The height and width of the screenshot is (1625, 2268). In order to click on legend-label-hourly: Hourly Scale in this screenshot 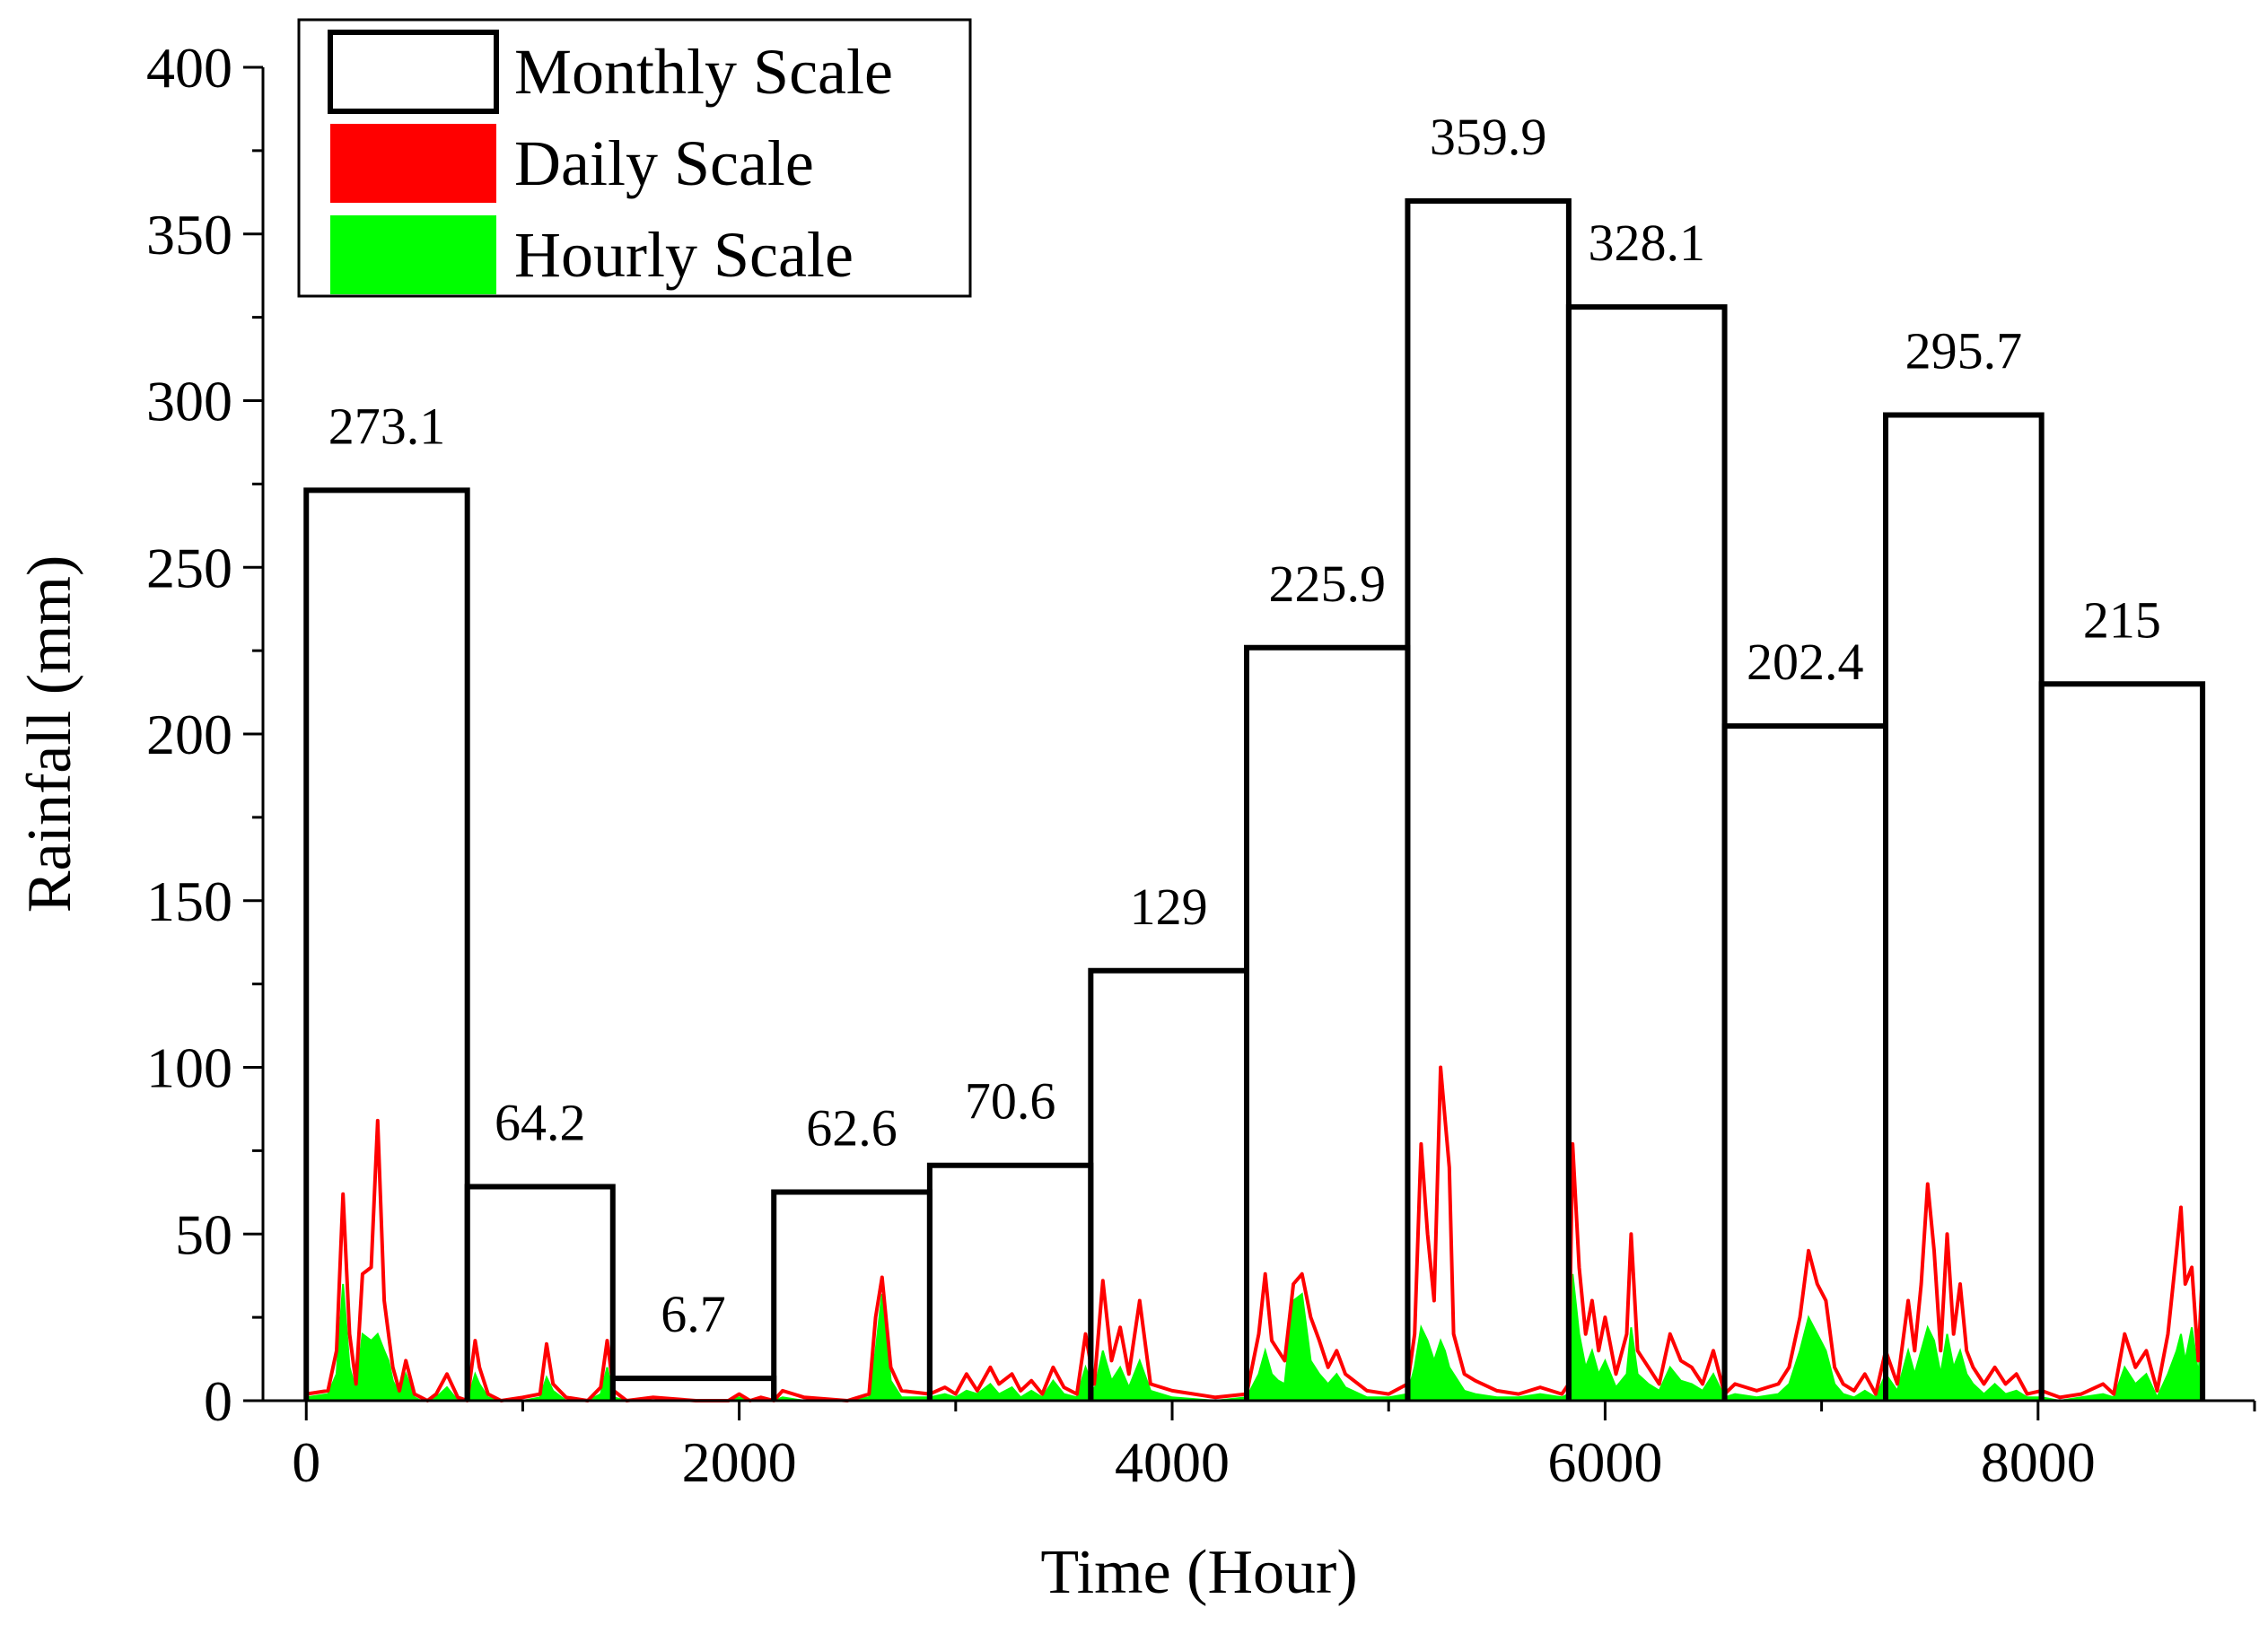, I will do `click(684, 255)`.